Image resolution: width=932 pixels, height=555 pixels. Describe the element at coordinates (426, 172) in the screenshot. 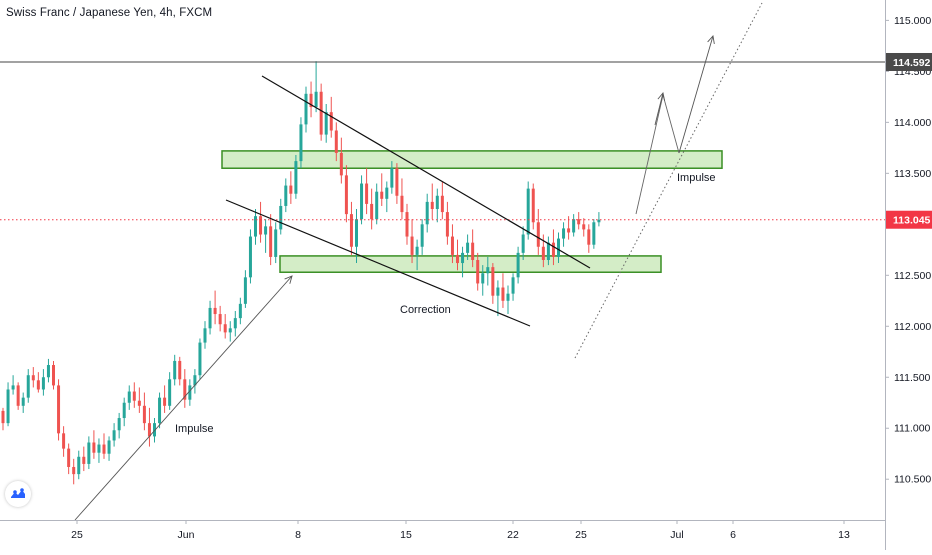

I see `channel-upper-line` at that location.